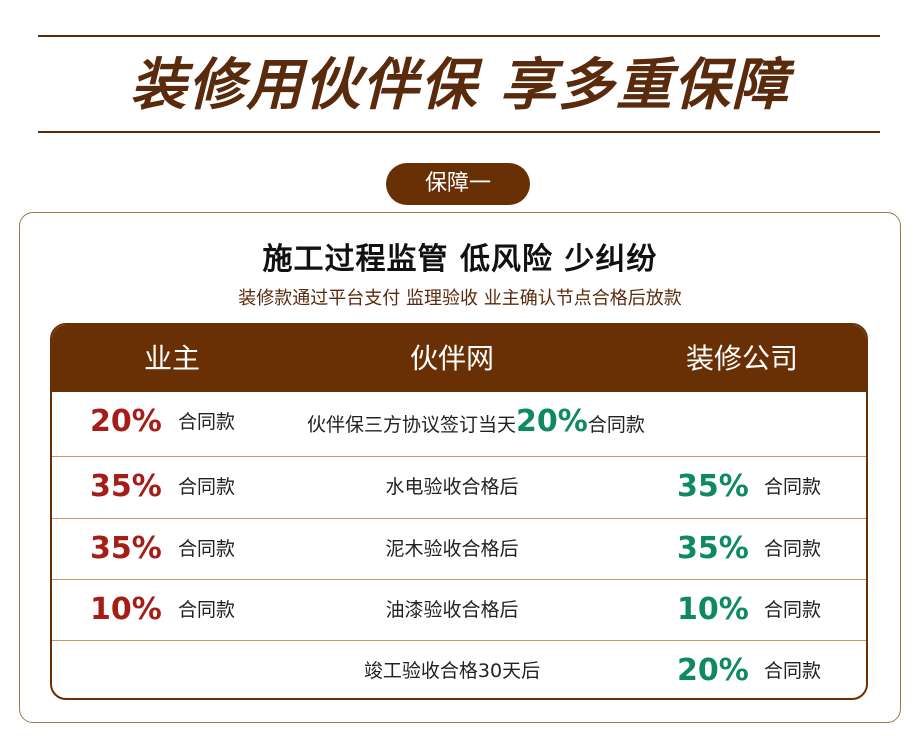 Image resolution: width=920 pixels, height=740 pixels. Describe the element at coordinates (616, 425) in the screenshot. I see `milestone-suffix: 合同款` at that location.